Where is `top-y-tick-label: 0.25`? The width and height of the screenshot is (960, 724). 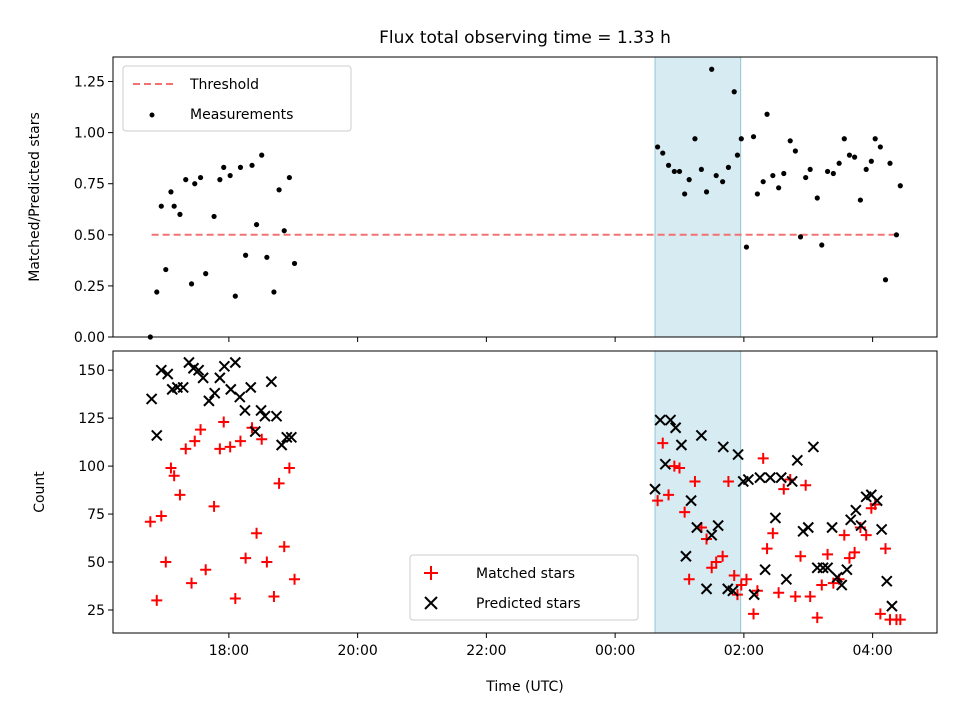
top-y-tick-label: 0.25 is located at coordinates (89, 287).